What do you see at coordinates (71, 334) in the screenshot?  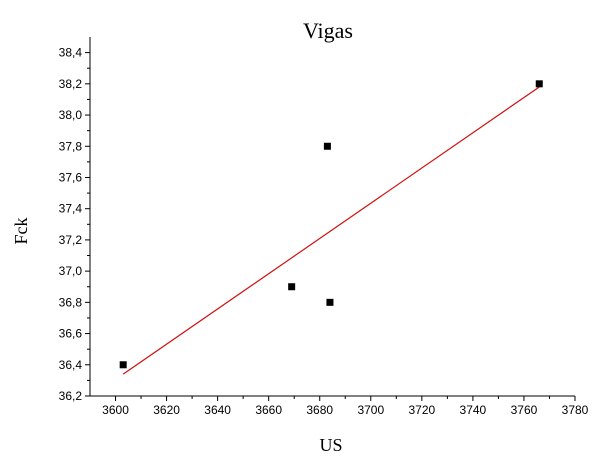 I see `y-tick-label: 36,6` at bounding box center [71, 334].